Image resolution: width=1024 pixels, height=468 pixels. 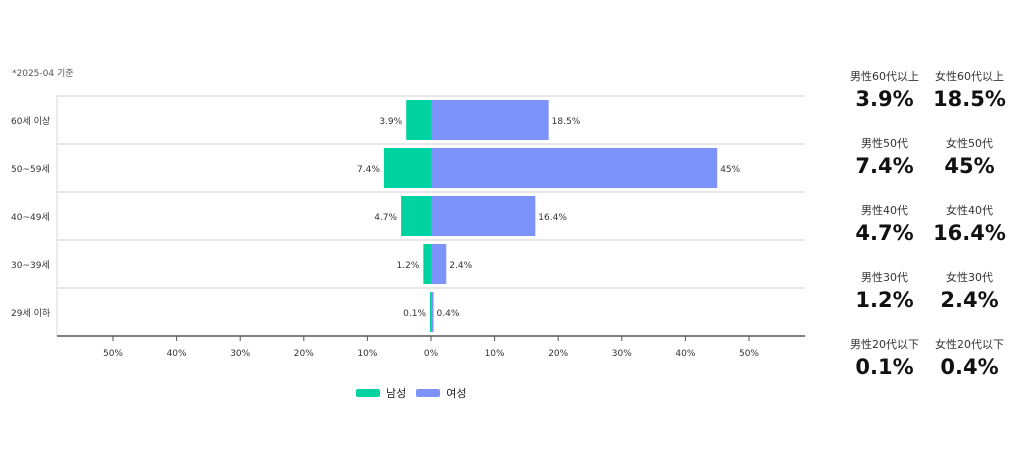 What do you see at coordinates (456, 393) in the screenshot?
I see `legend-label-female: 여성` at bounding box center [456, 393].